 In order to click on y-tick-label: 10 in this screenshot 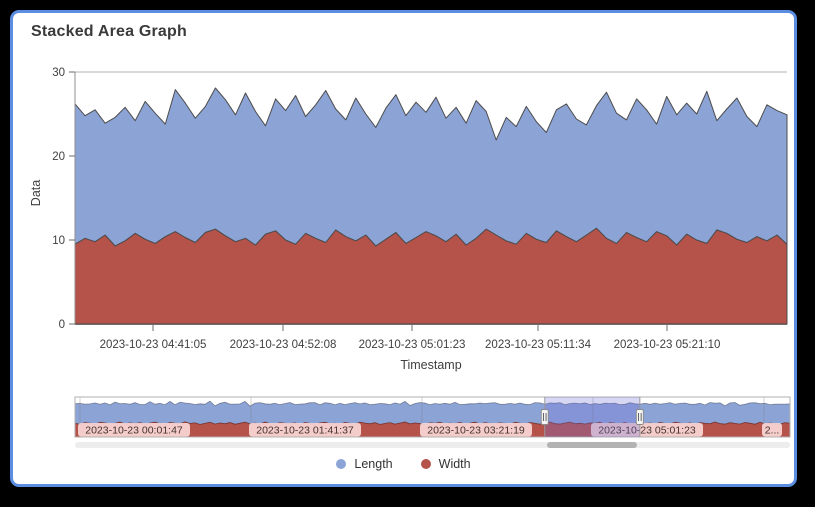, I will do `click(58, 241)`.